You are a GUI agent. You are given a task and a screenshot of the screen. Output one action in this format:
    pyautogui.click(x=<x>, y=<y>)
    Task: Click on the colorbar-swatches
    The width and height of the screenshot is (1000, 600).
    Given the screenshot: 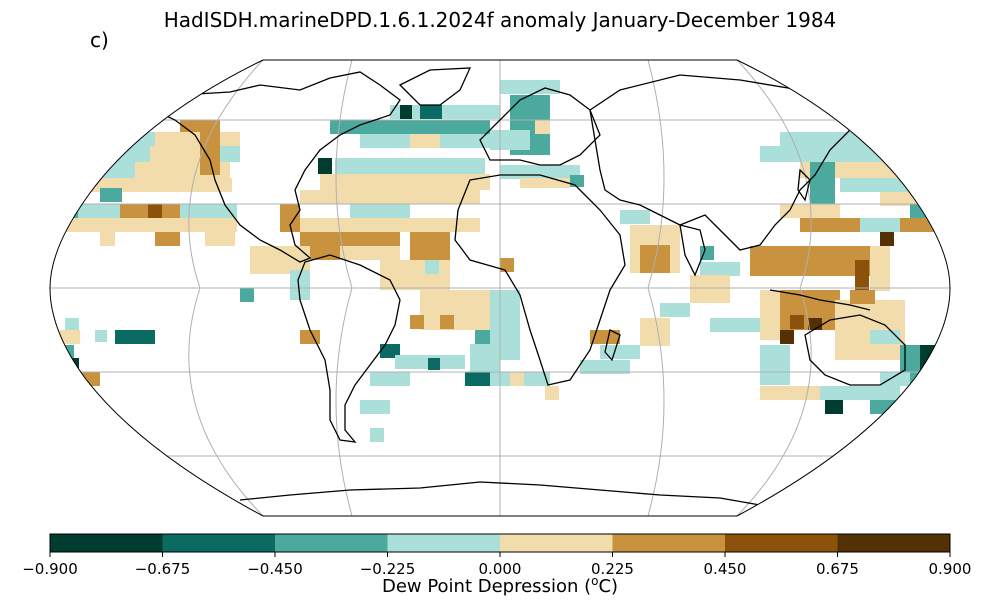 What is the action you would take?
    pyautogui.click(x=500, y=543)
    